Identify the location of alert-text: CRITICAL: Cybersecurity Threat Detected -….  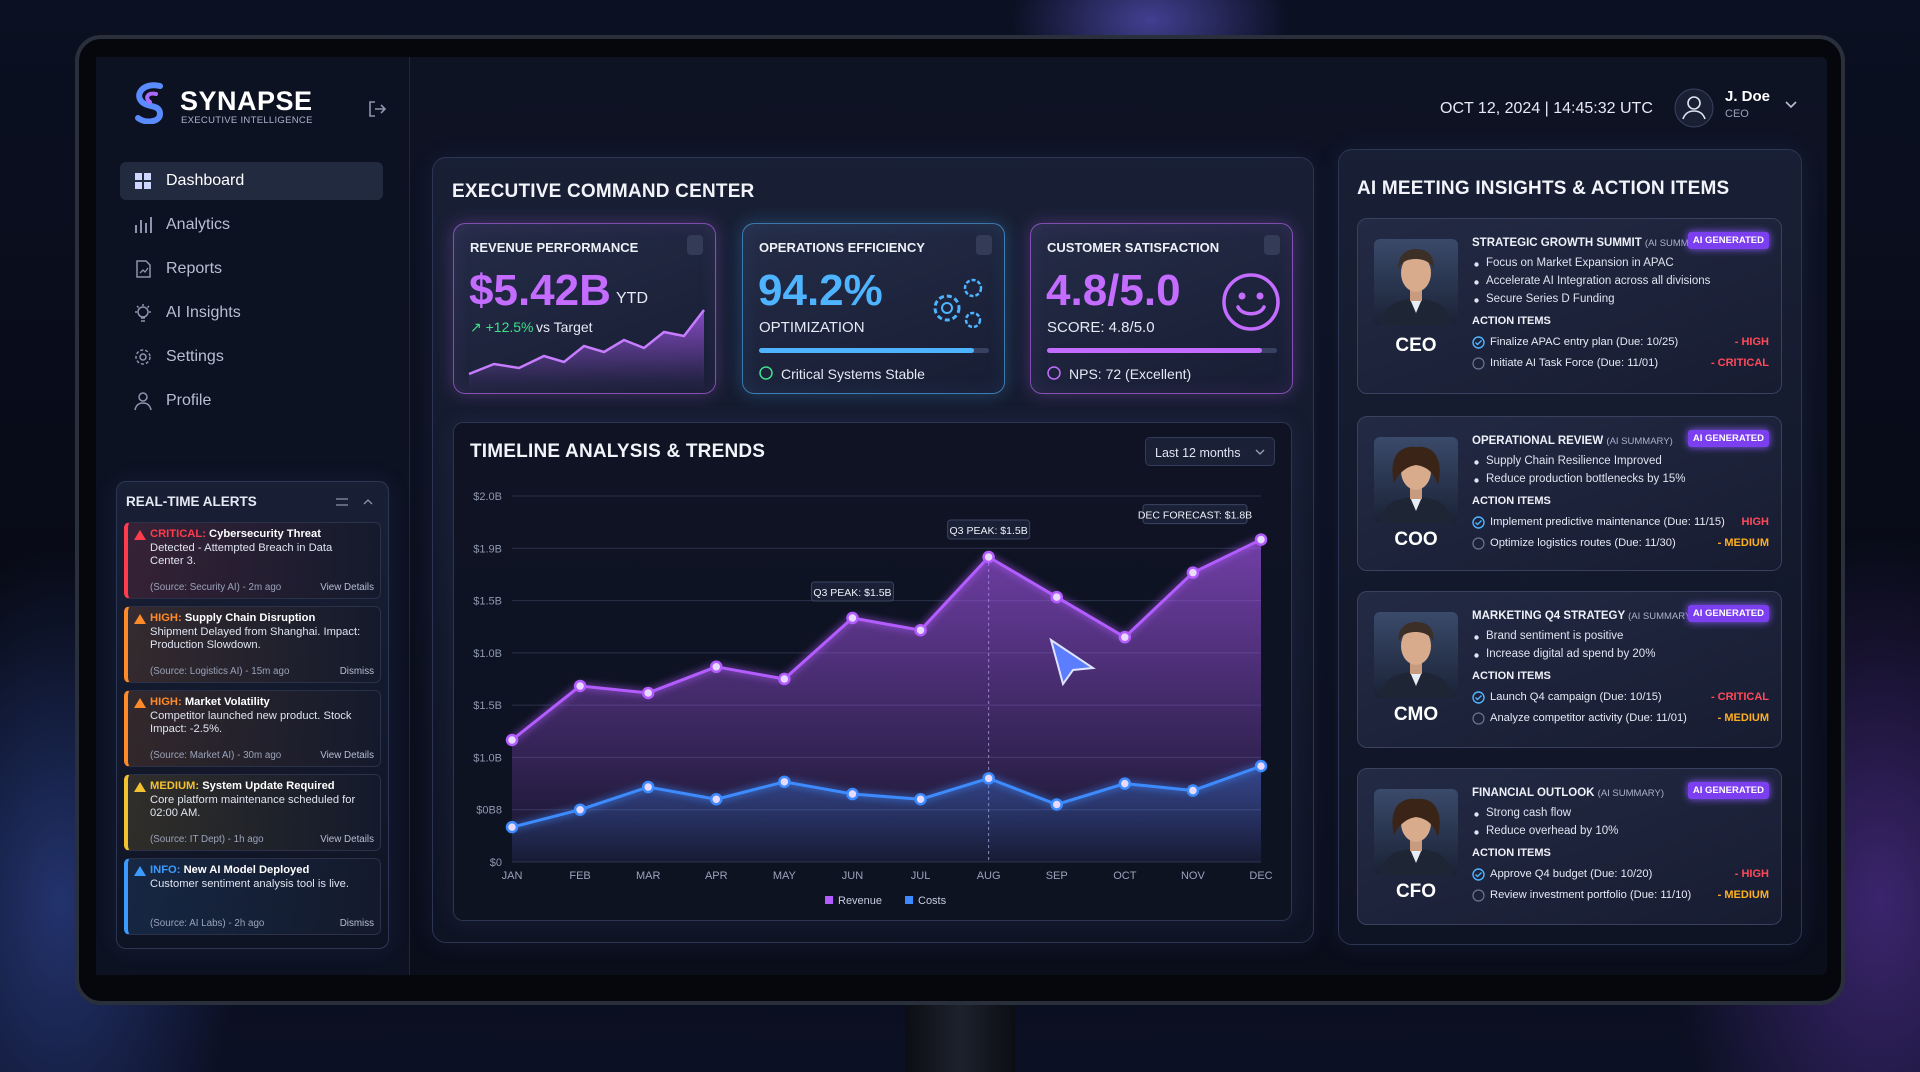
(256, 548).